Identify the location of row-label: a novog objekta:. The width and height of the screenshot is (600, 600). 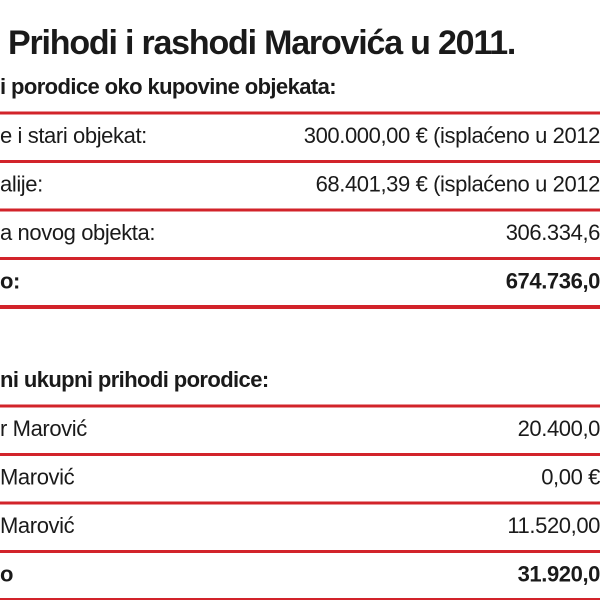
(77, 232).